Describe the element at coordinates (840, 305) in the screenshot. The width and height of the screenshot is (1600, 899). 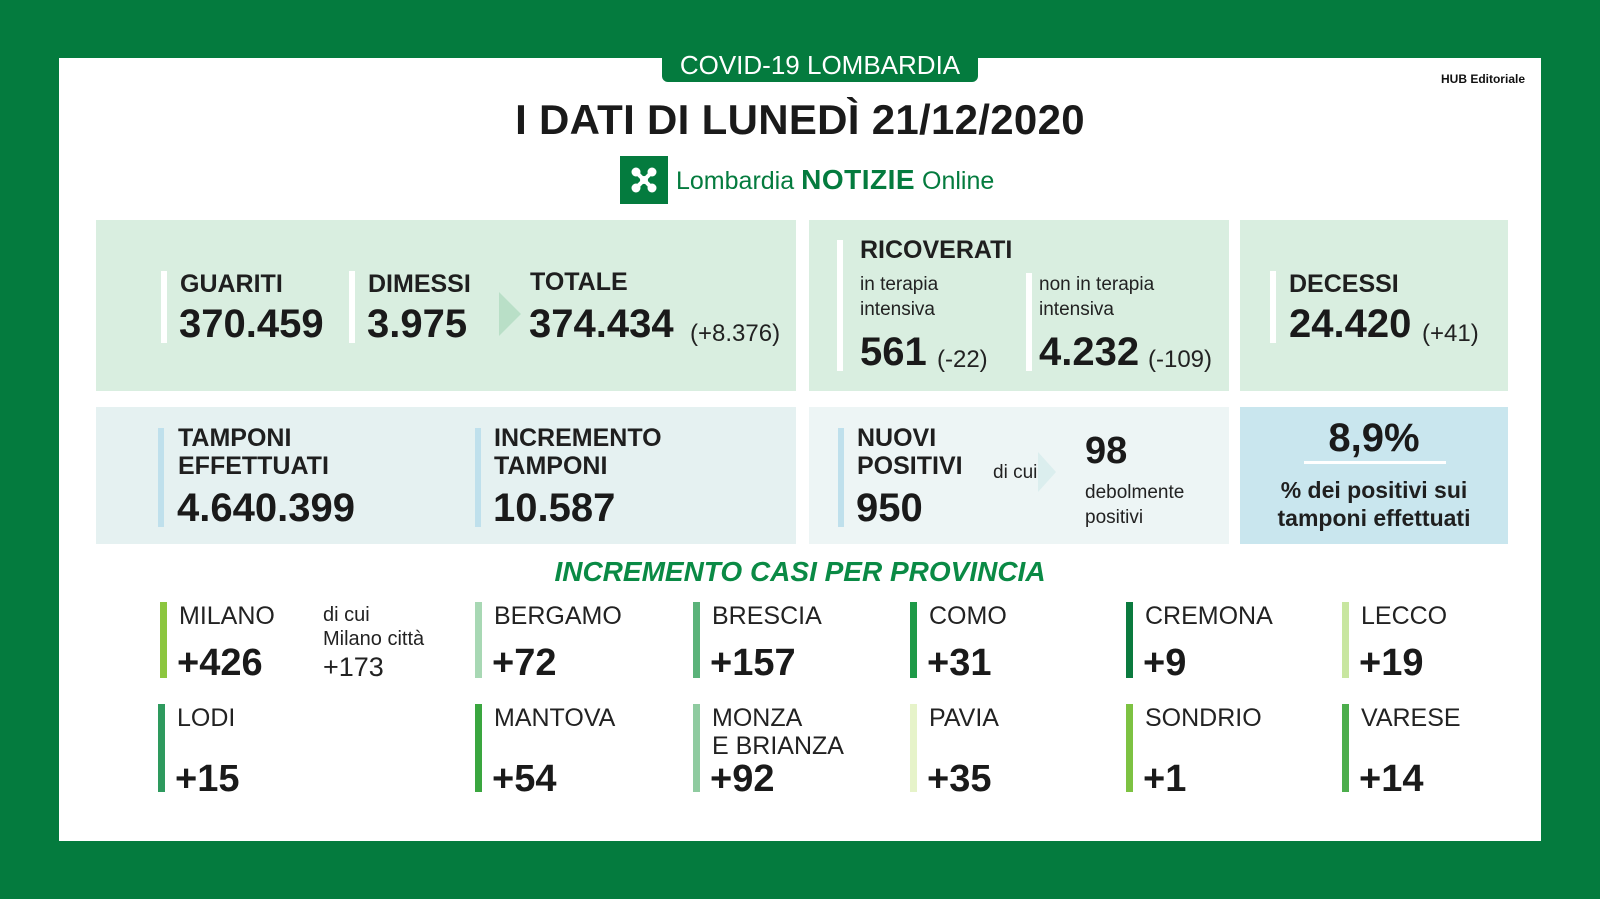
I see `ricoverati-accent-bar` at that location.